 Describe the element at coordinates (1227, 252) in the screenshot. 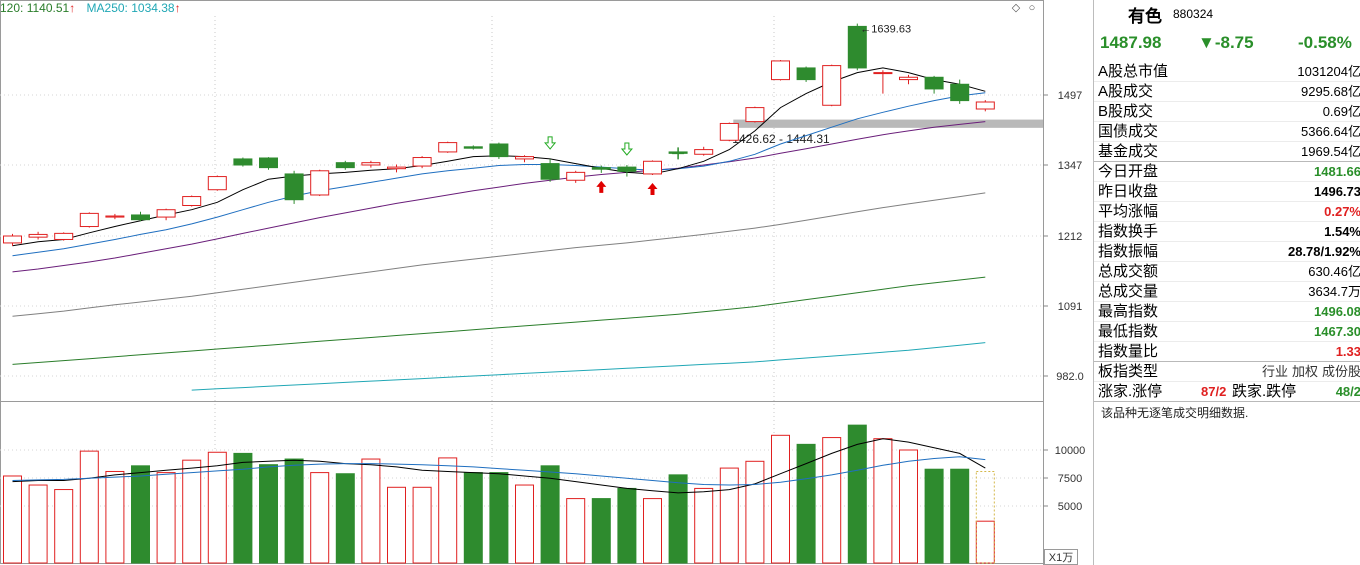

I see `stat-row: 指数振幅 28.78/1.92%` at that location.